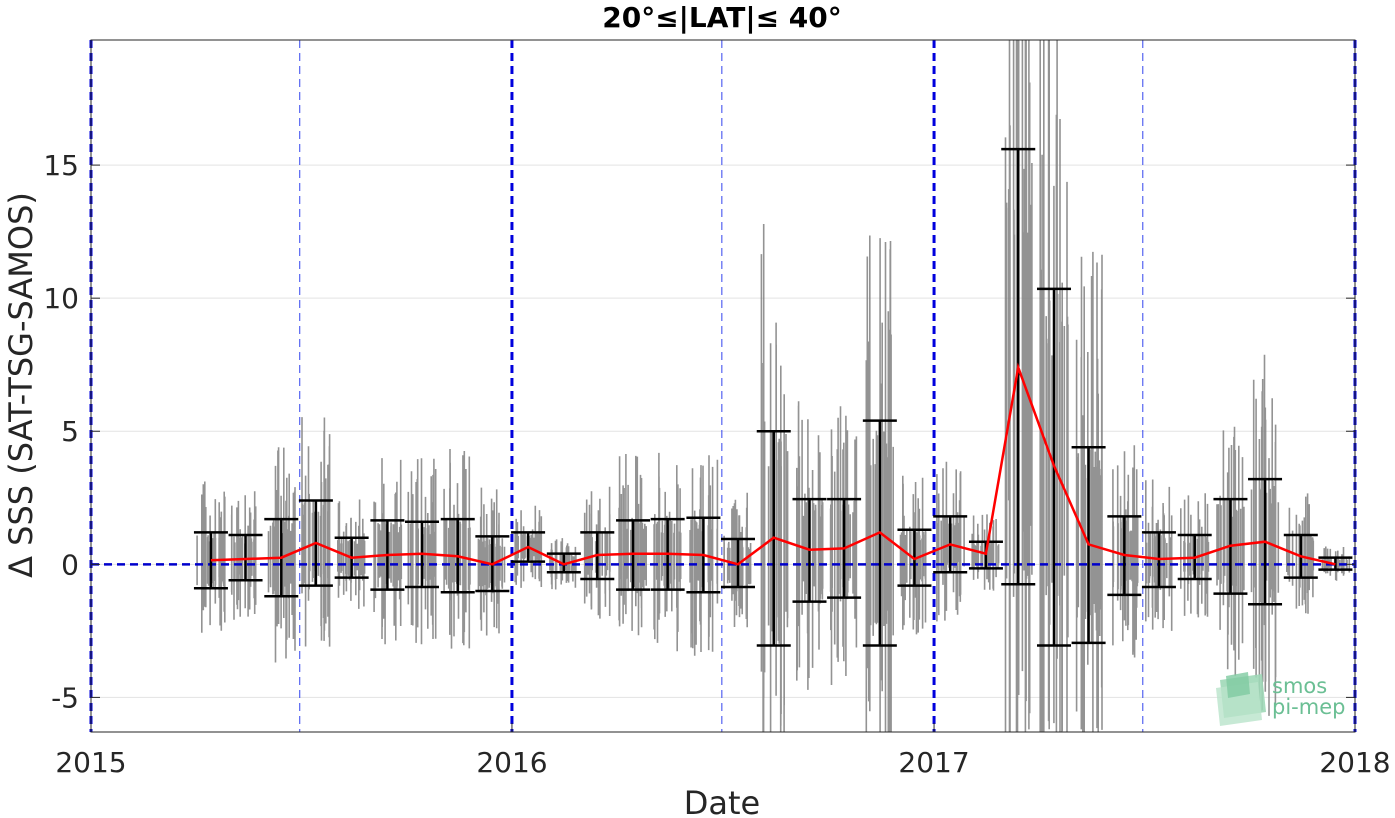  I want to click on x-axis-label: Date, so click(722, 801).